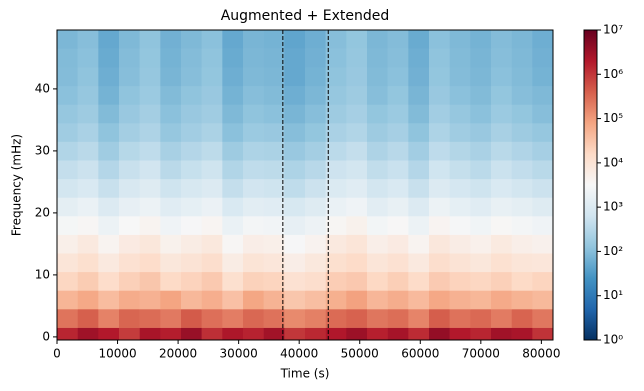  What do you see at coordinates (305, 374) in the screenshot?
I see `x-axis-label: Time (s)` at bounding box center [305, 374].